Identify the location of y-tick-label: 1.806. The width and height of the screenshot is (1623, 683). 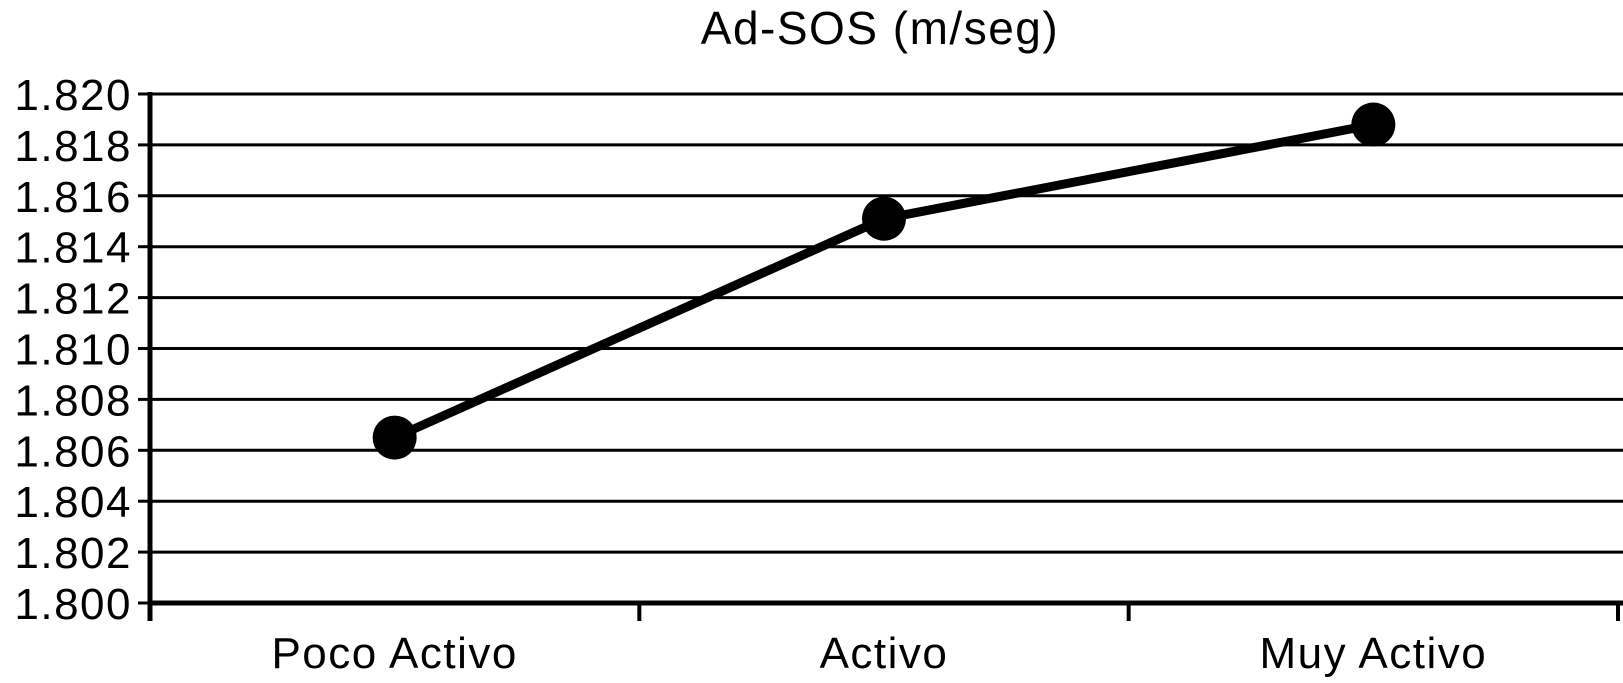
(73, 451).